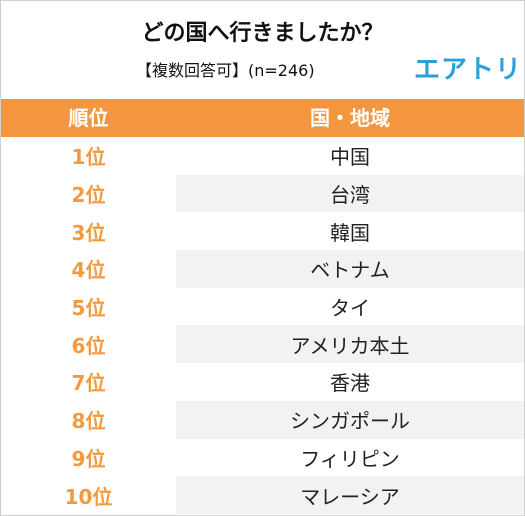 The height and width of the screenshot is (516, 525). I want to click on country-cell: アメリカ本土, so click(350, 344).